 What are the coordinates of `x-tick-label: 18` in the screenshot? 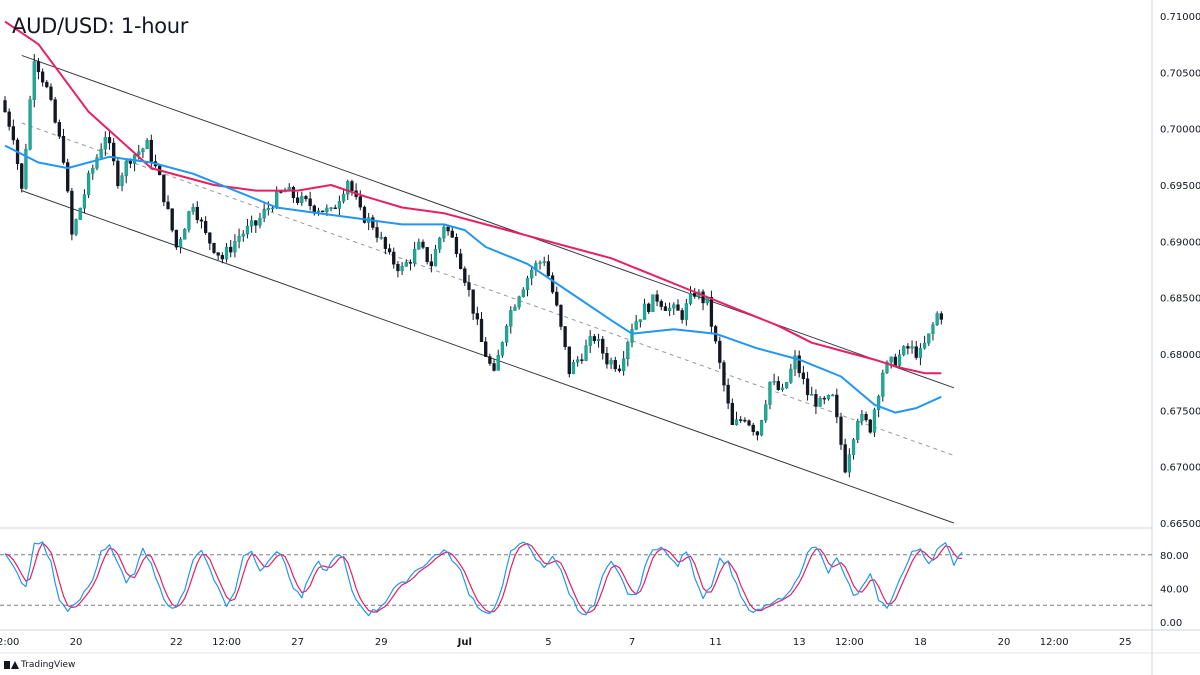 It's located at (920, 642).